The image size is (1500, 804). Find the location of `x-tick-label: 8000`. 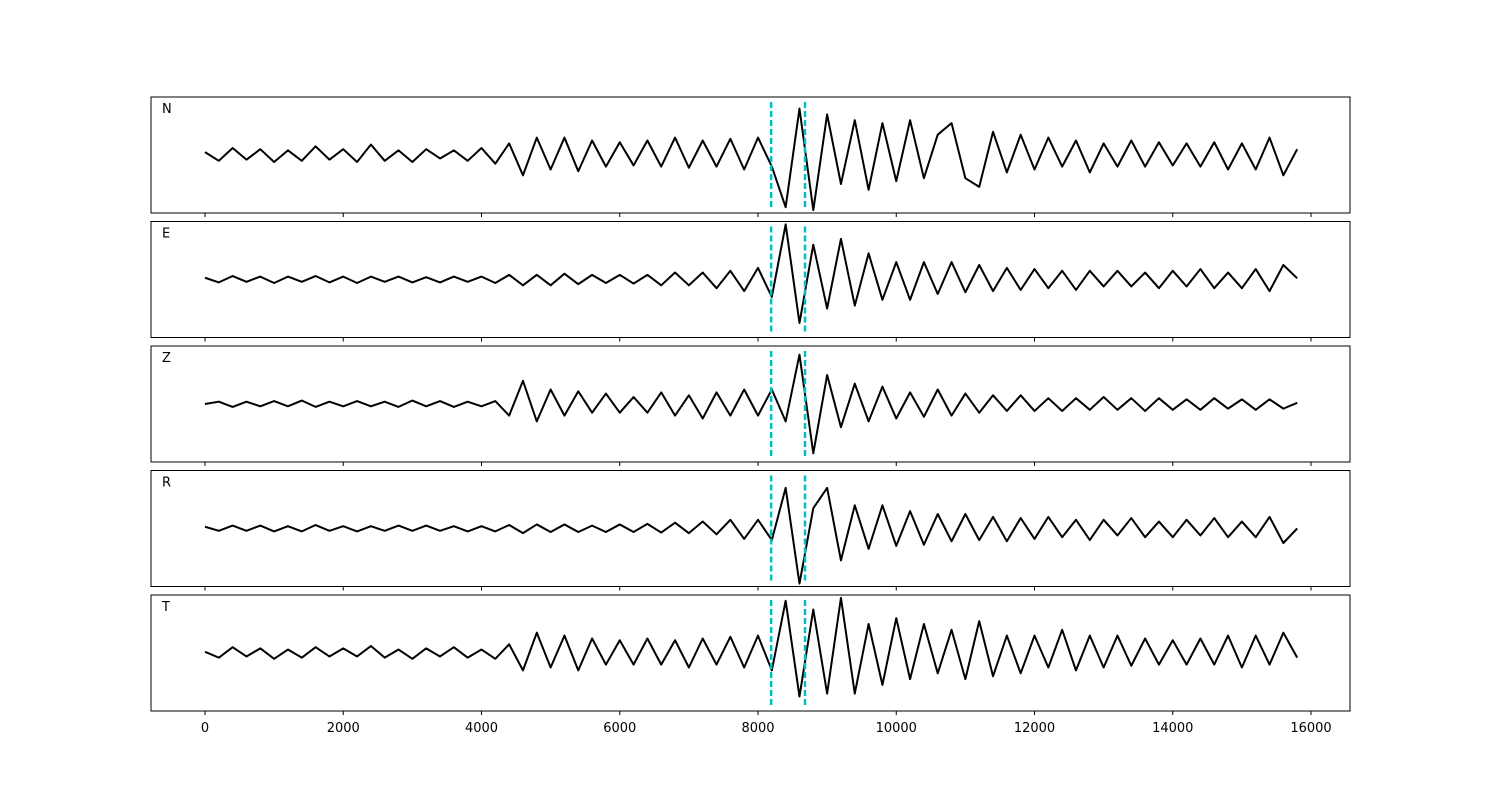

x-tick-label: 8000 is located at coordinates (757, 728).